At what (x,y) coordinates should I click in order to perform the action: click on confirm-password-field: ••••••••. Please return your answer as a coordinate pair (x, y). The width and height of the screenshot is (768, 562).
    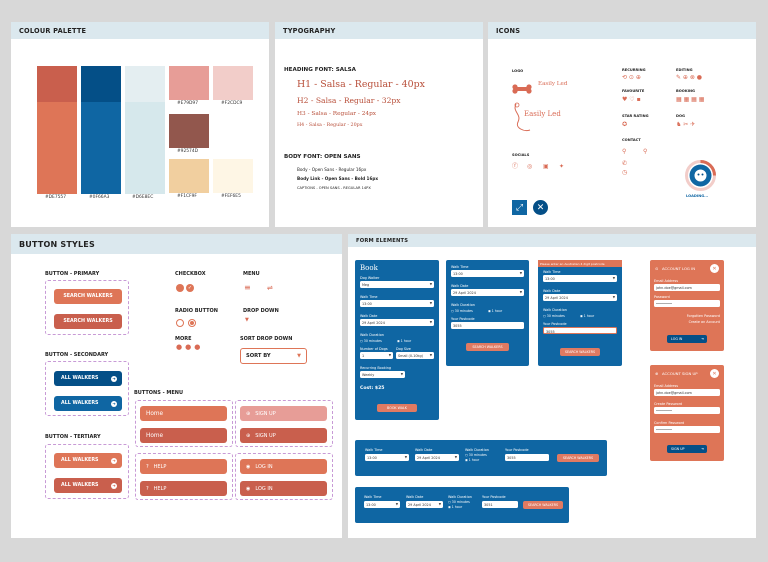
    Looking at the image, I should click on (687, 429).